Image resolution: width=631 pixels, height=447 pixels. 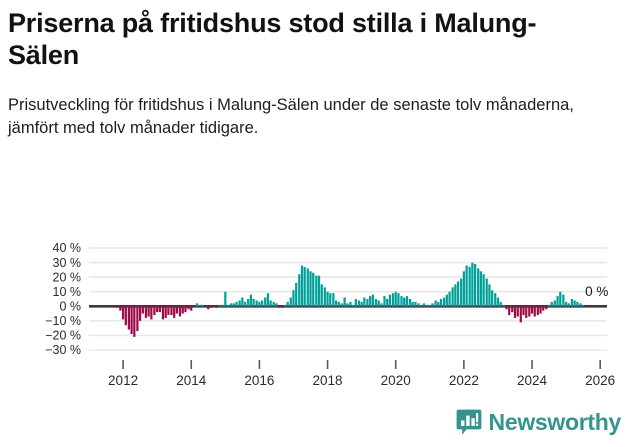 What do you see at coordinates (67, 277) in the screenshot?
I see `y-axis-tick-label: 20 %` at bounding box center [67, 277].